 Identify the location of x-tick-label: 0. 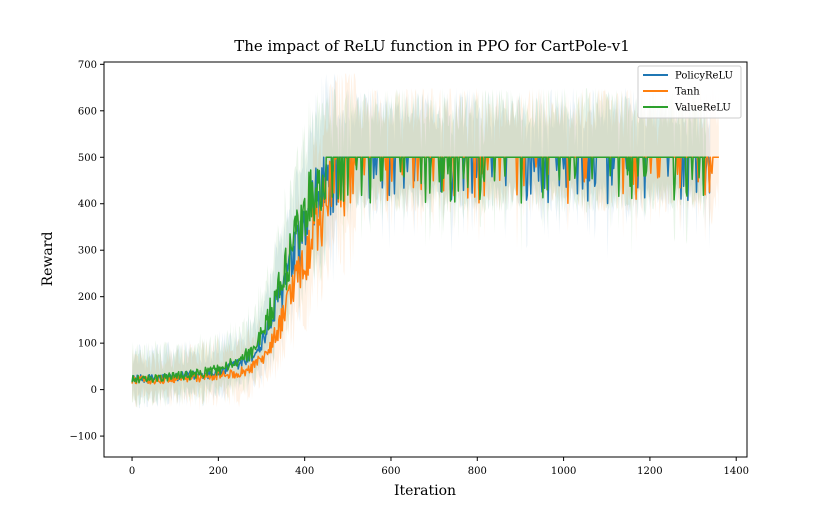
(132, 471).